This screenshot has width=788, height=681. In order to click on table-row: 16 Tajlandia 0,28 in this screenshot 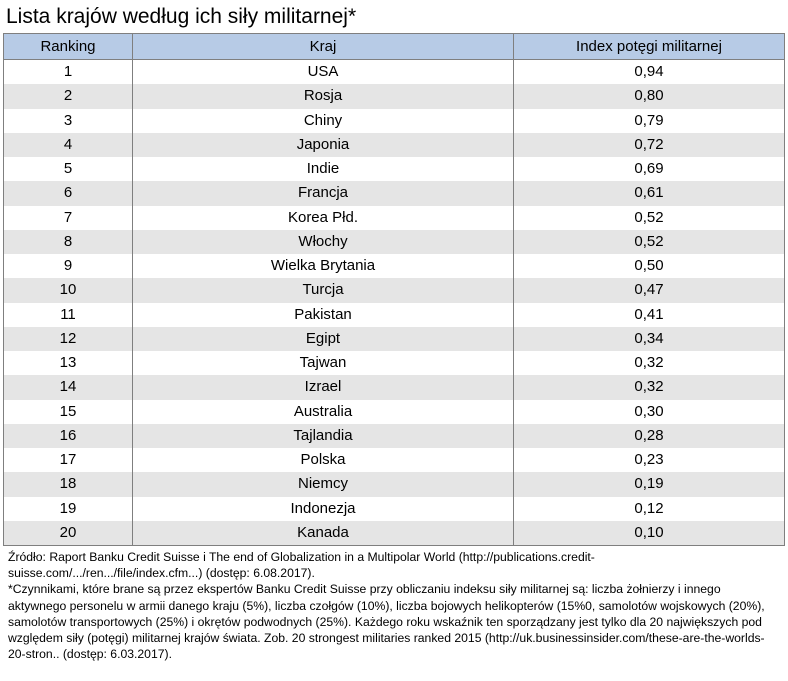, I will do `click(394, 435)`.